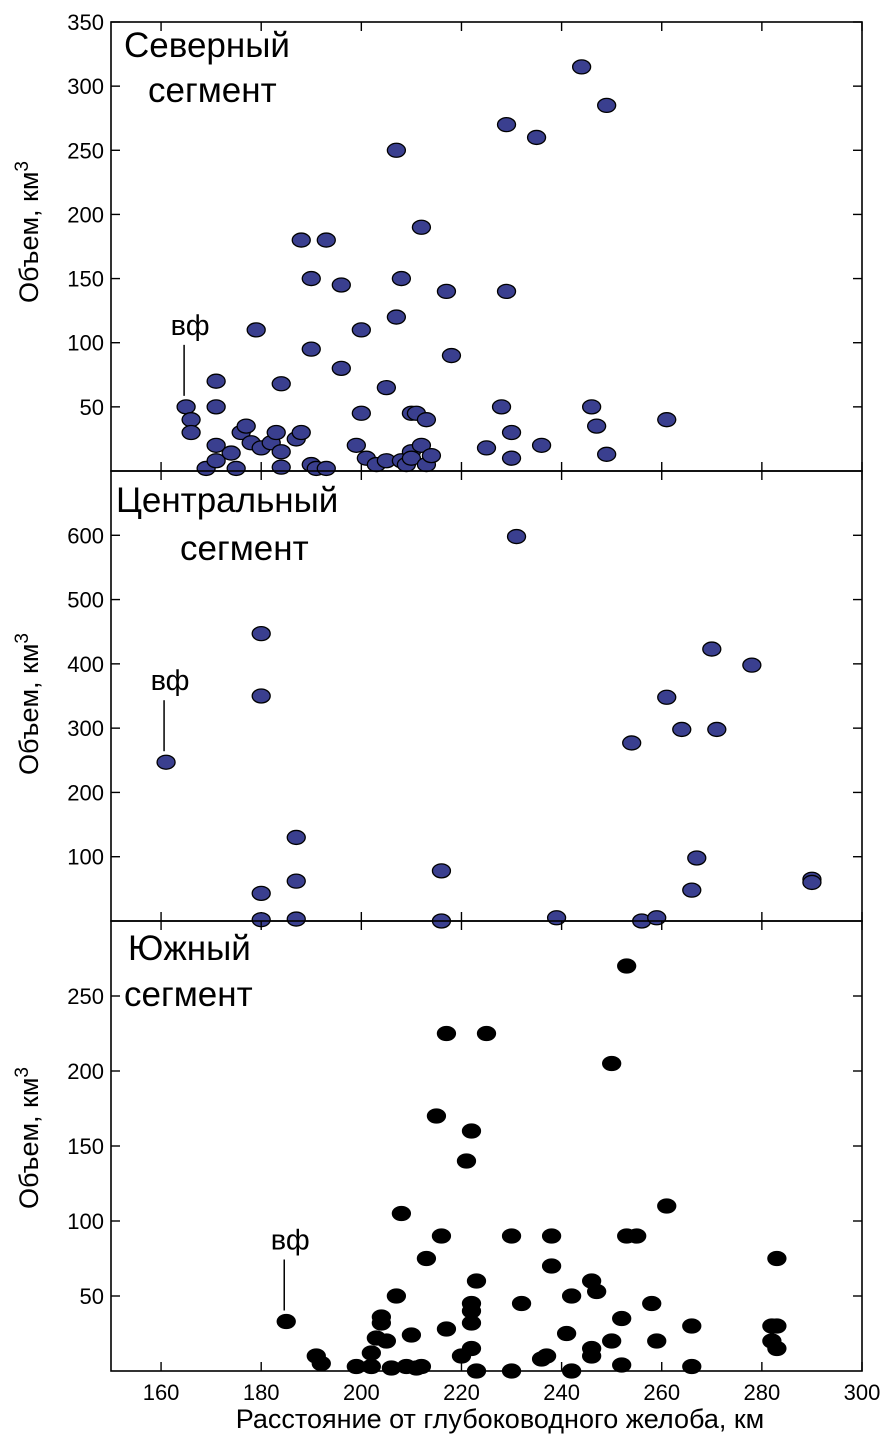 The width and height of the screenshot is (892, 1446). What do you see at coordinates (189, 948) in the screenshot?
I see `panel-title-line-1: Южный` at bounding box center [189, 948].